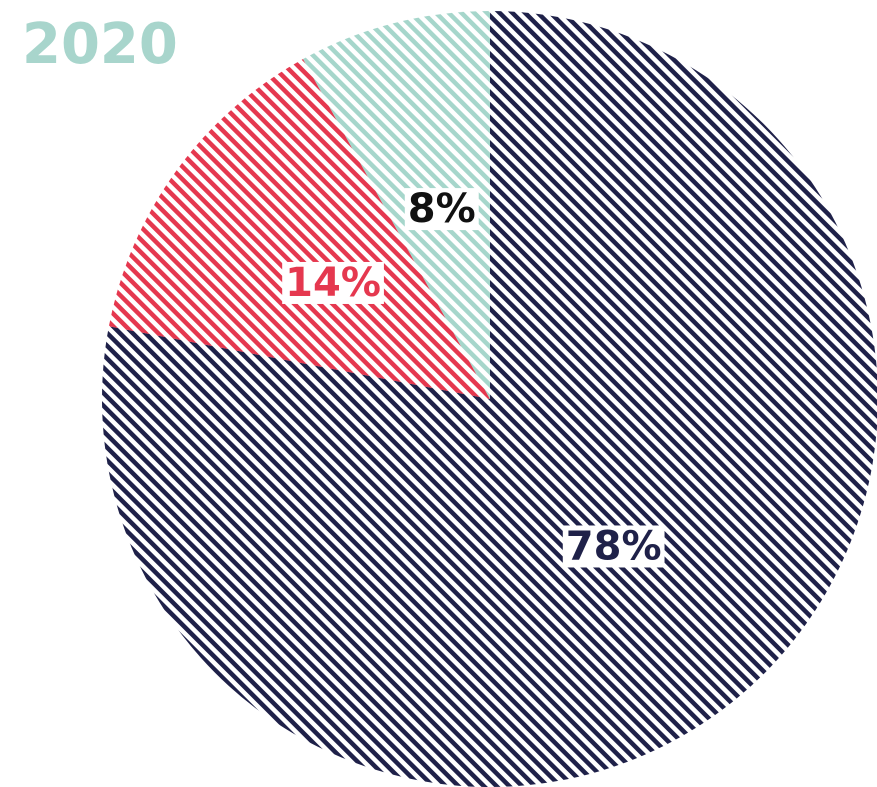 This screenshot has width=877, height=787. I want to click on data-label: 78%, so click(614, 546).